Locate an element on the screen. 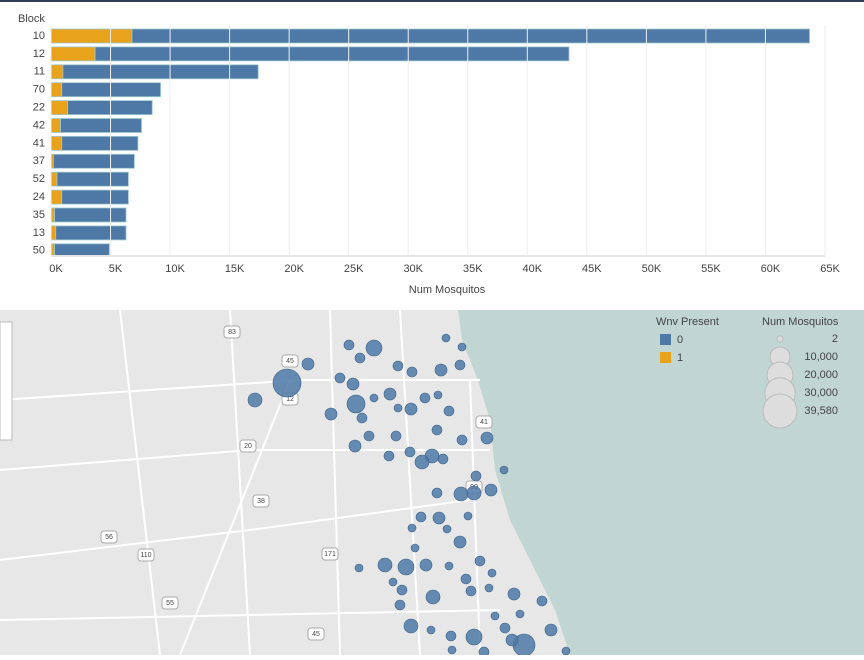  y-tick-label: 12 is located at coordinates (39, 54).